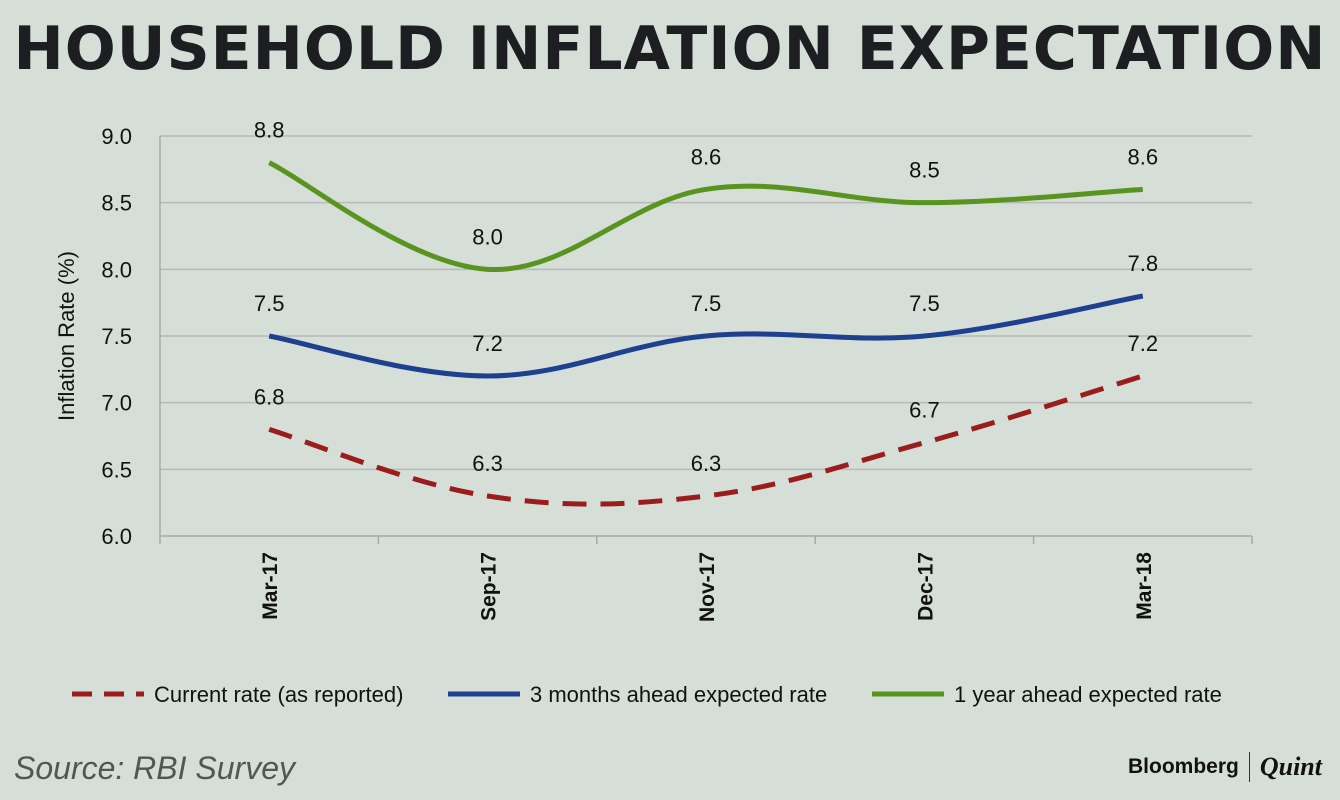 Image resolution: width=1340 pixels, height=800 pixels. Describe the element at coordinates (678, 694) in the screenshot. I see `legend-label-1: 3 months ahead expected rate` at that location.